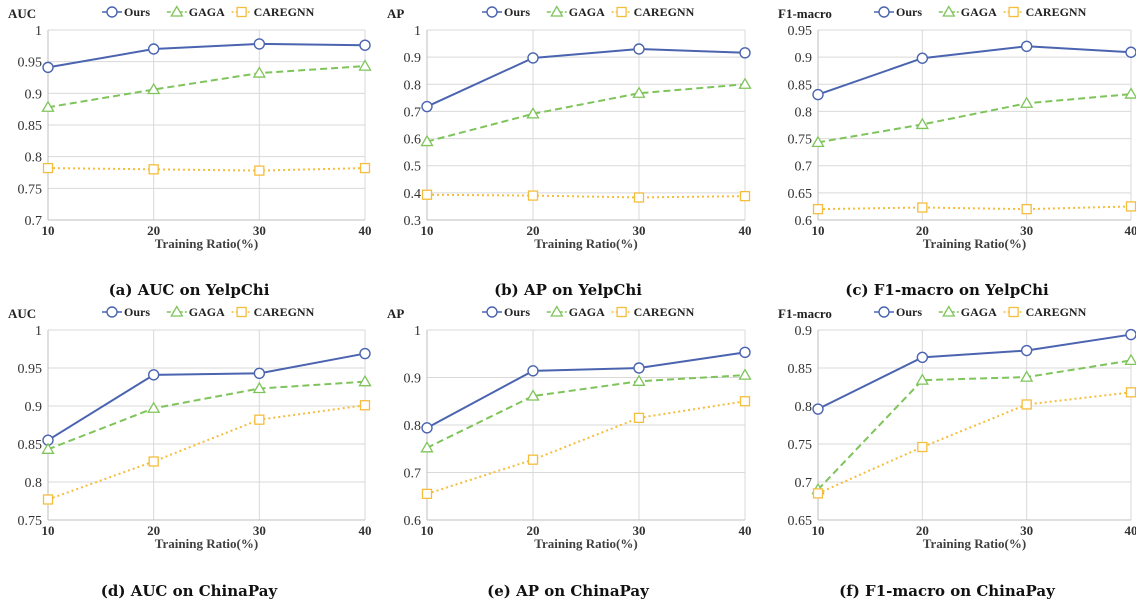 The image size is (1136, 605). Describe the element at coordinates (34, 221) in the screenshot. I see `y-tick-label: 0.7` at that location.